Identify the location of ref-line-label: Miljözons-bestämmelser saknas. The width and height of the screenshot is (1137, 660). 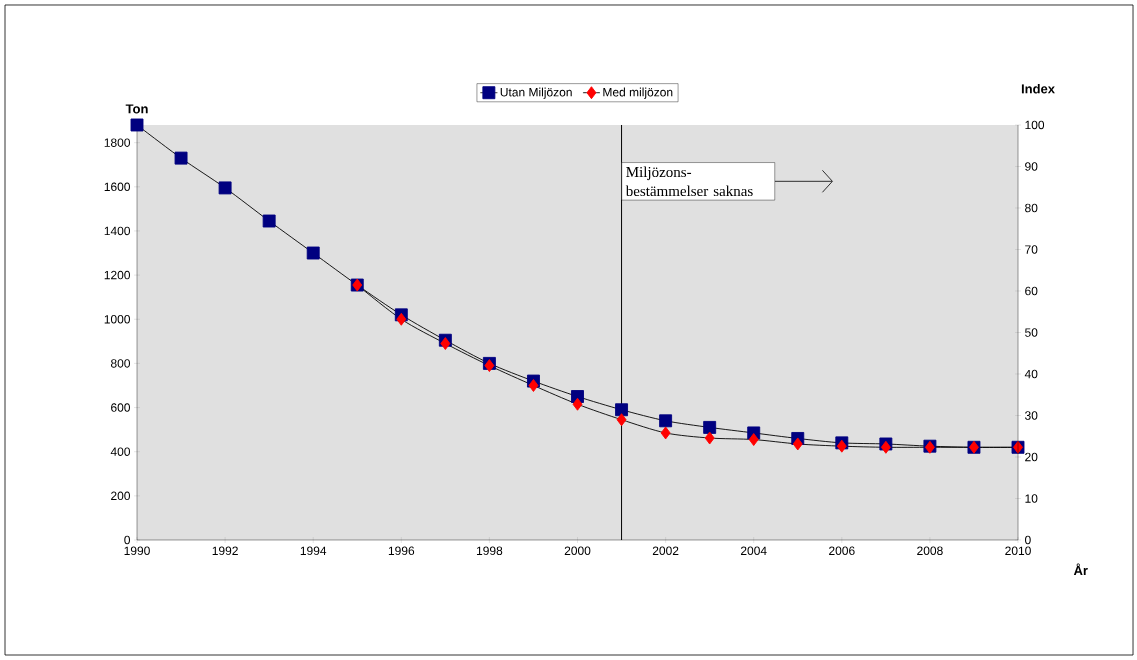
(689, 181).